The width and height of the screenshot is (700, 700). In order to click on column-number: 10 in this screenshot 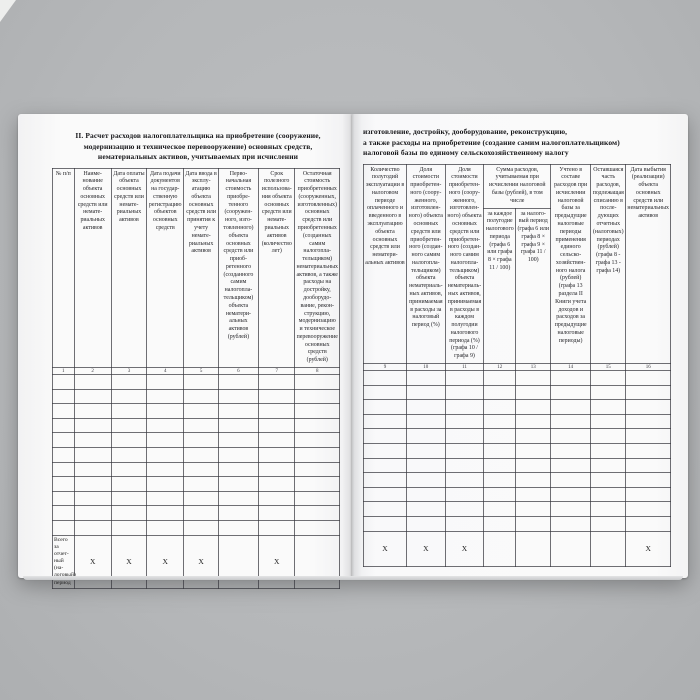, I will do `click(425, 367)`.